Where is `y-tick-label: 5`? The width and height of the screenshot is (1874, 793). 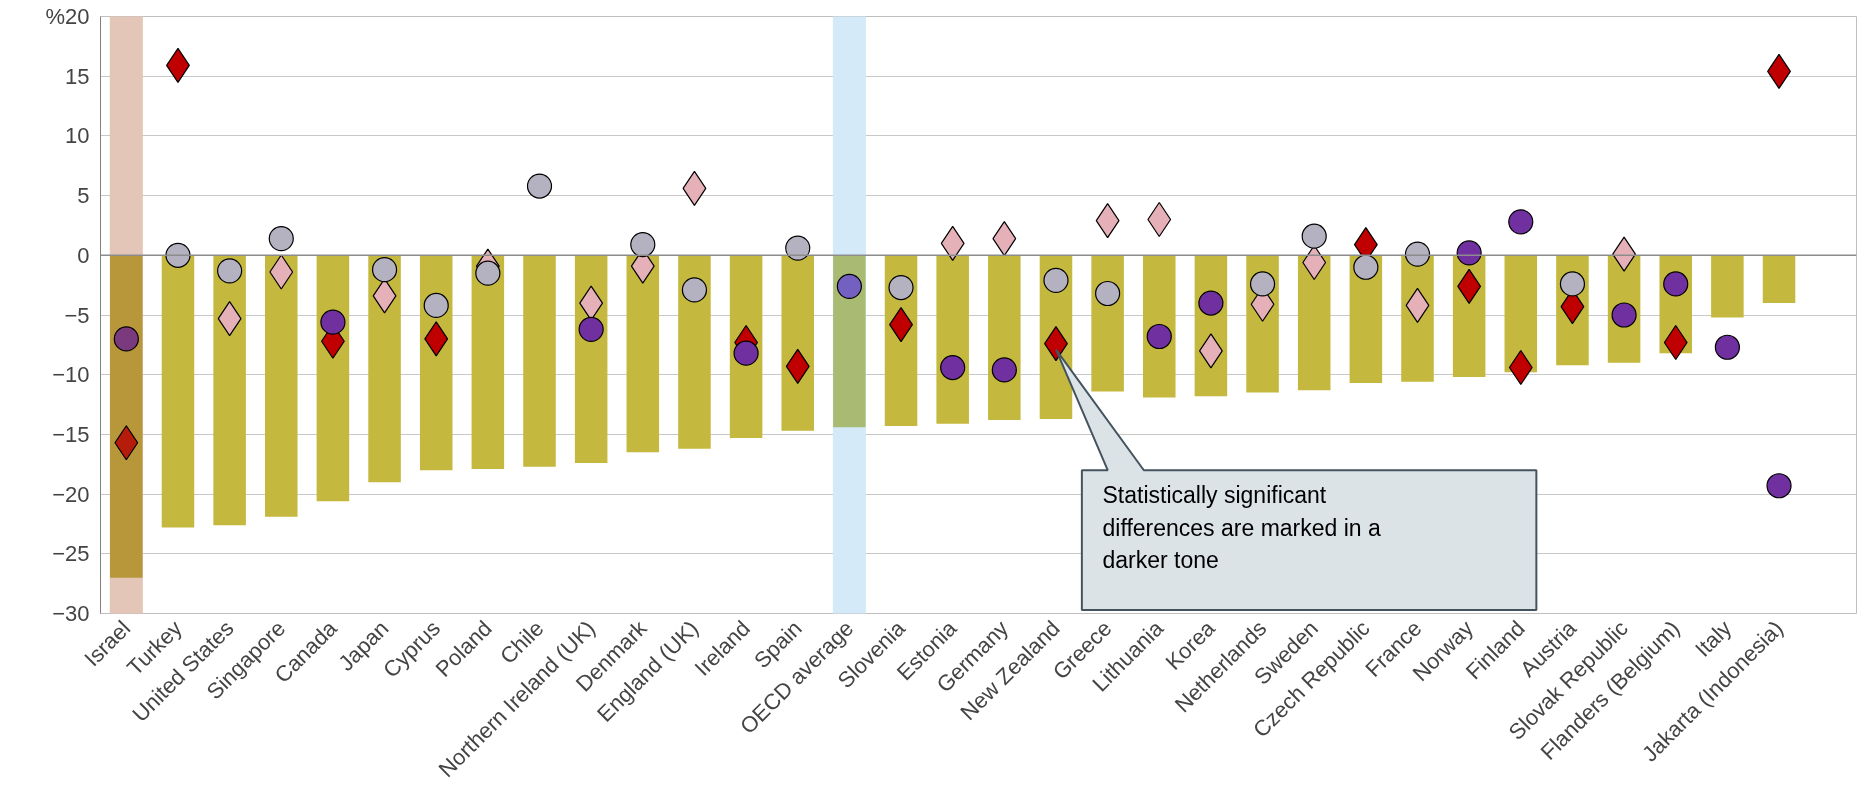
y-tick-label: 5 is located at coordinates (83, 196).